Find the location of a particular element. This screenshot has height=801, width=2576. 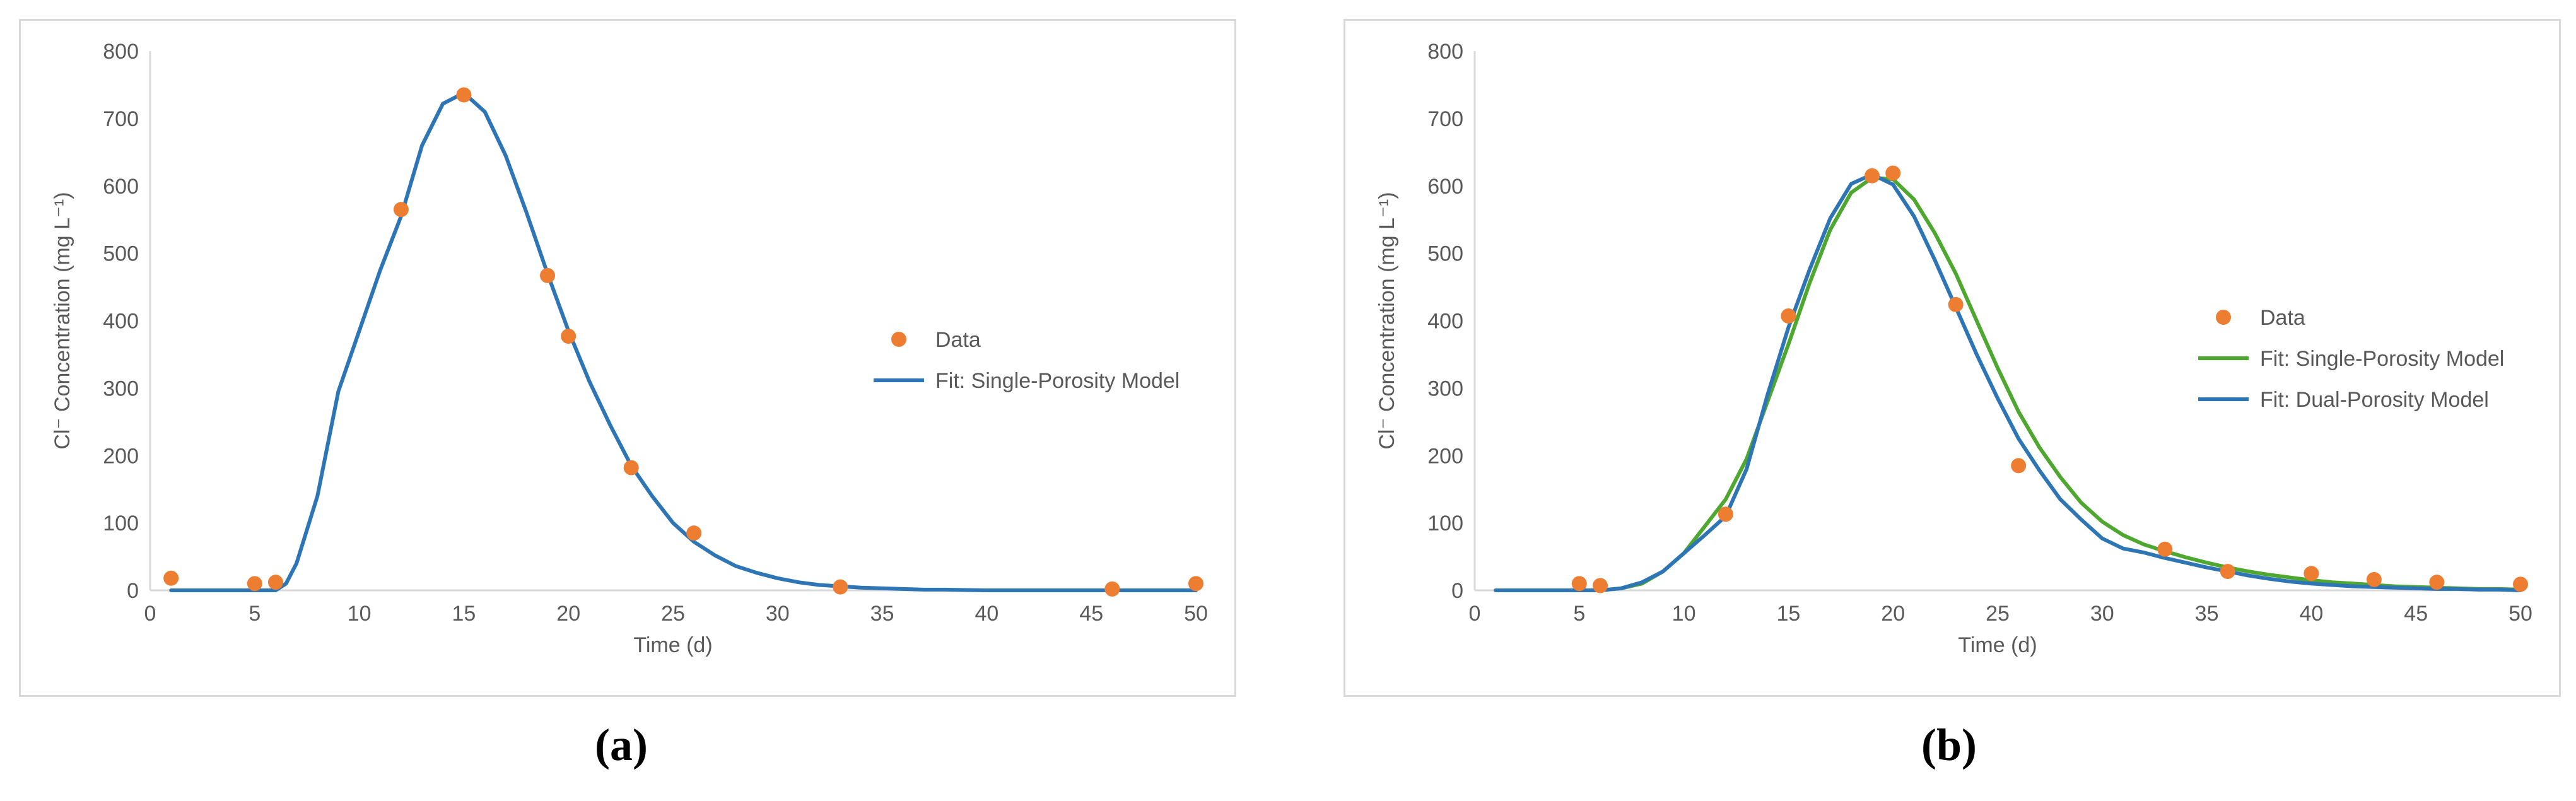

chart-a-y-tick-label: 700 is located at coordinates (121, 119).